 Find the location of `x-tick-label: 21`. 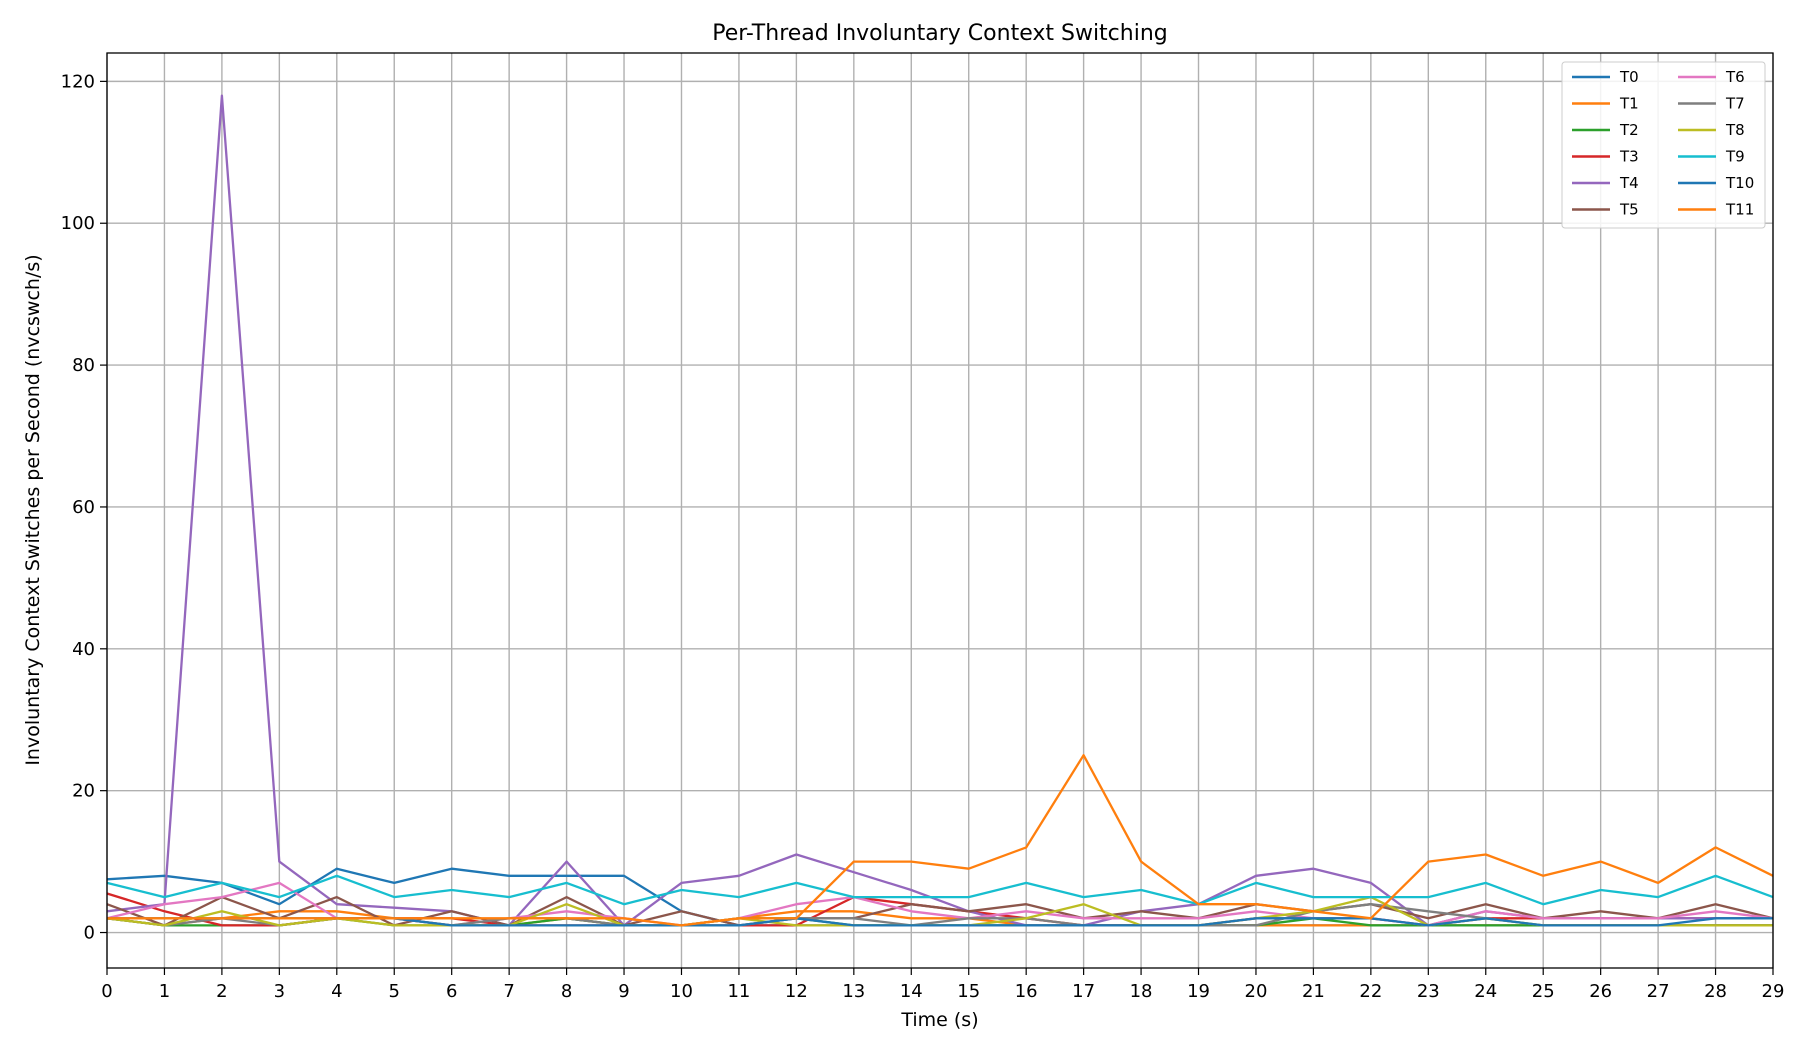

x-tick-label: 21 is located at coordinates (1313, 991).